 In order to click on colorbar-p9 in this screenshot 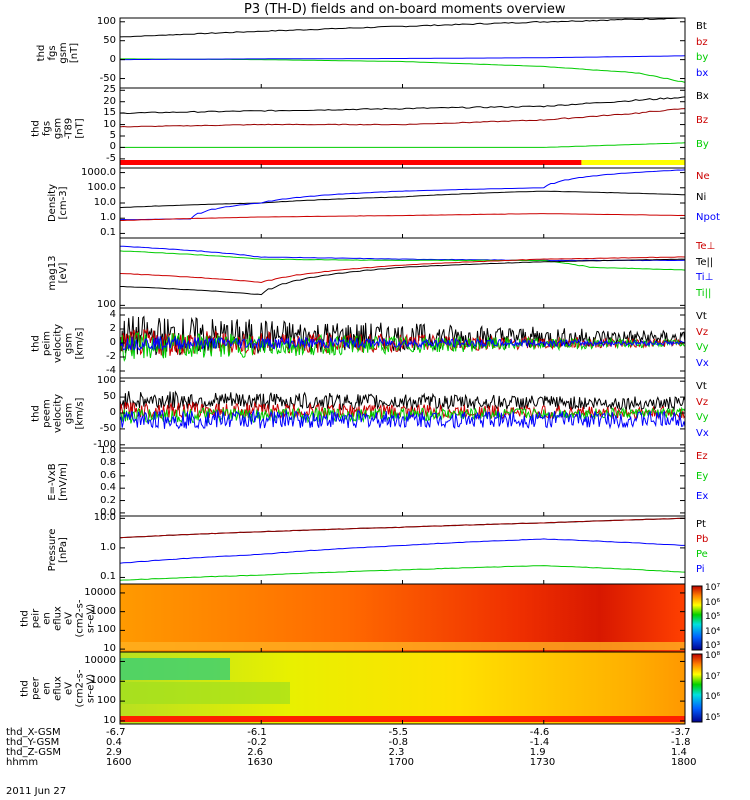, I will do `click(697, 618)`.